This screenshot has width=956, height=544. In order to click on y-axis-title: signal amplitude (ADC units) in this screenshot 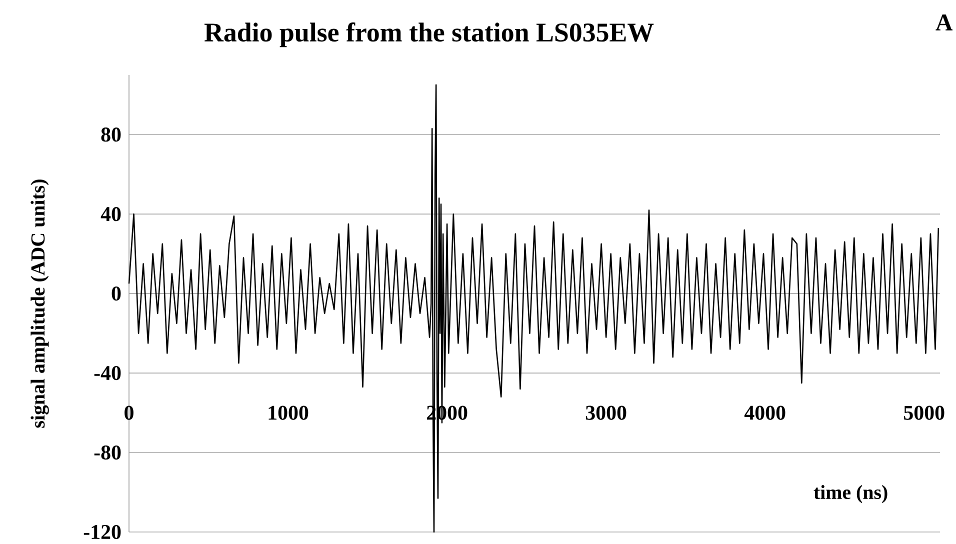, I will do `click(39, 304)`.